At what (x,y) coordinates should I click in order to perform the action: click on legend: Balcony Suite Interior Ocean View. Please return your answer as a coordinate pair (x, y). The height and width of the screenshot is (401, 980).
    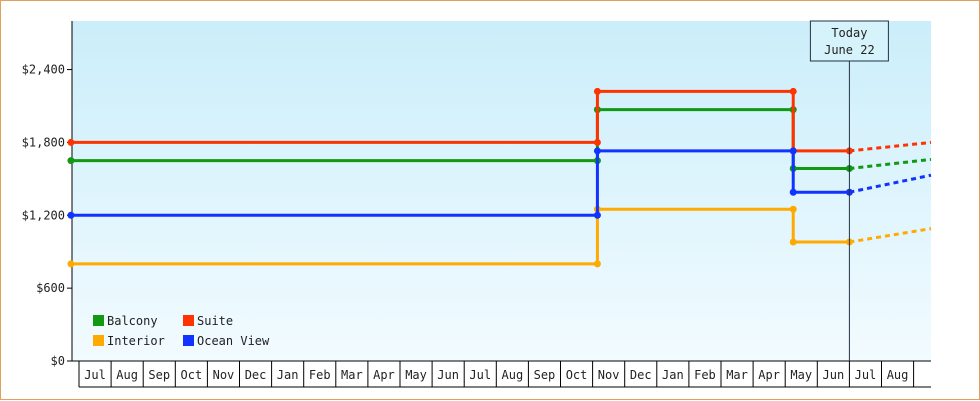
    Looking at the image, I should click on (181, 331).